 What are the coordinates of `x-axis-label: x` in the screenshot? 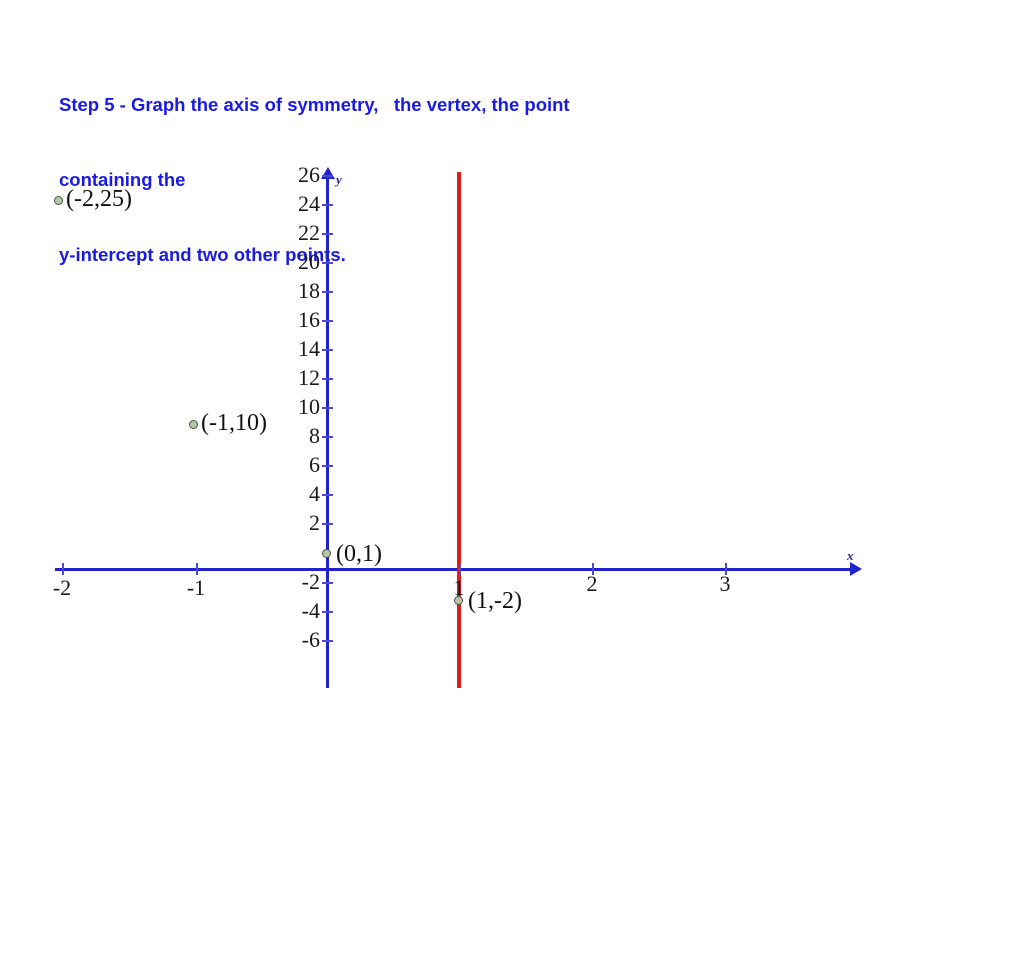 It's located at (850, 555).